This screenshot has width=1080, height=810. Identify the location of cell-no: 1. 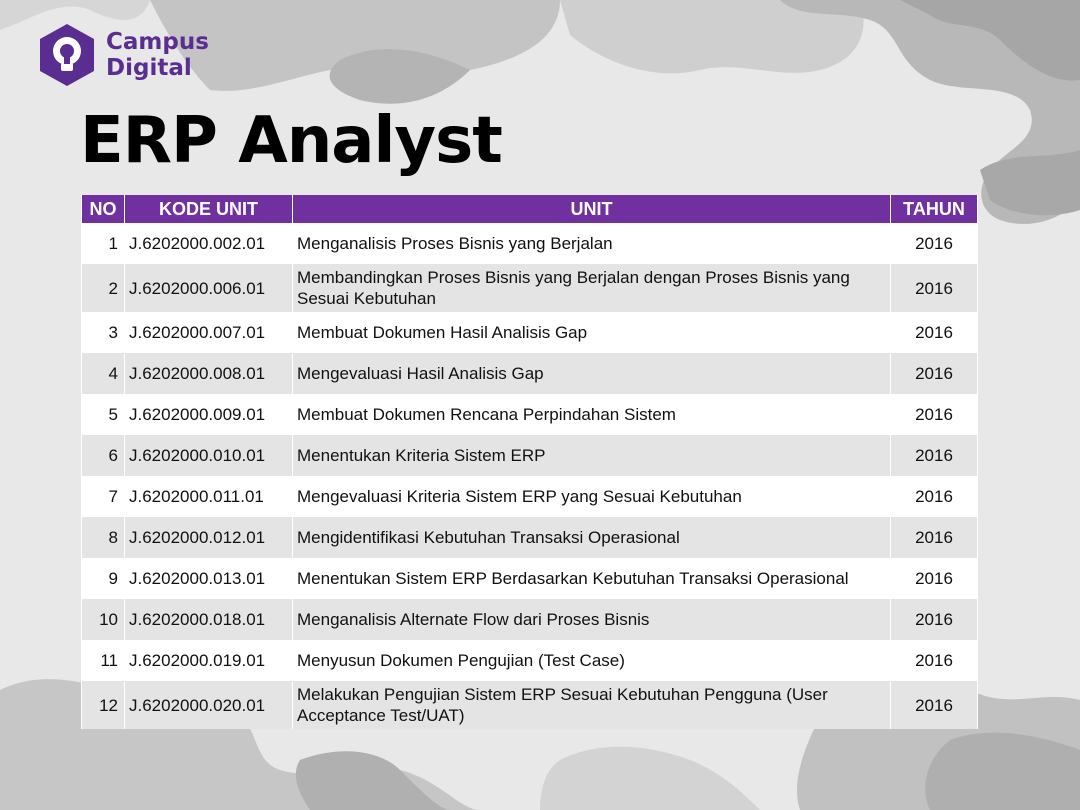
(103, 243).